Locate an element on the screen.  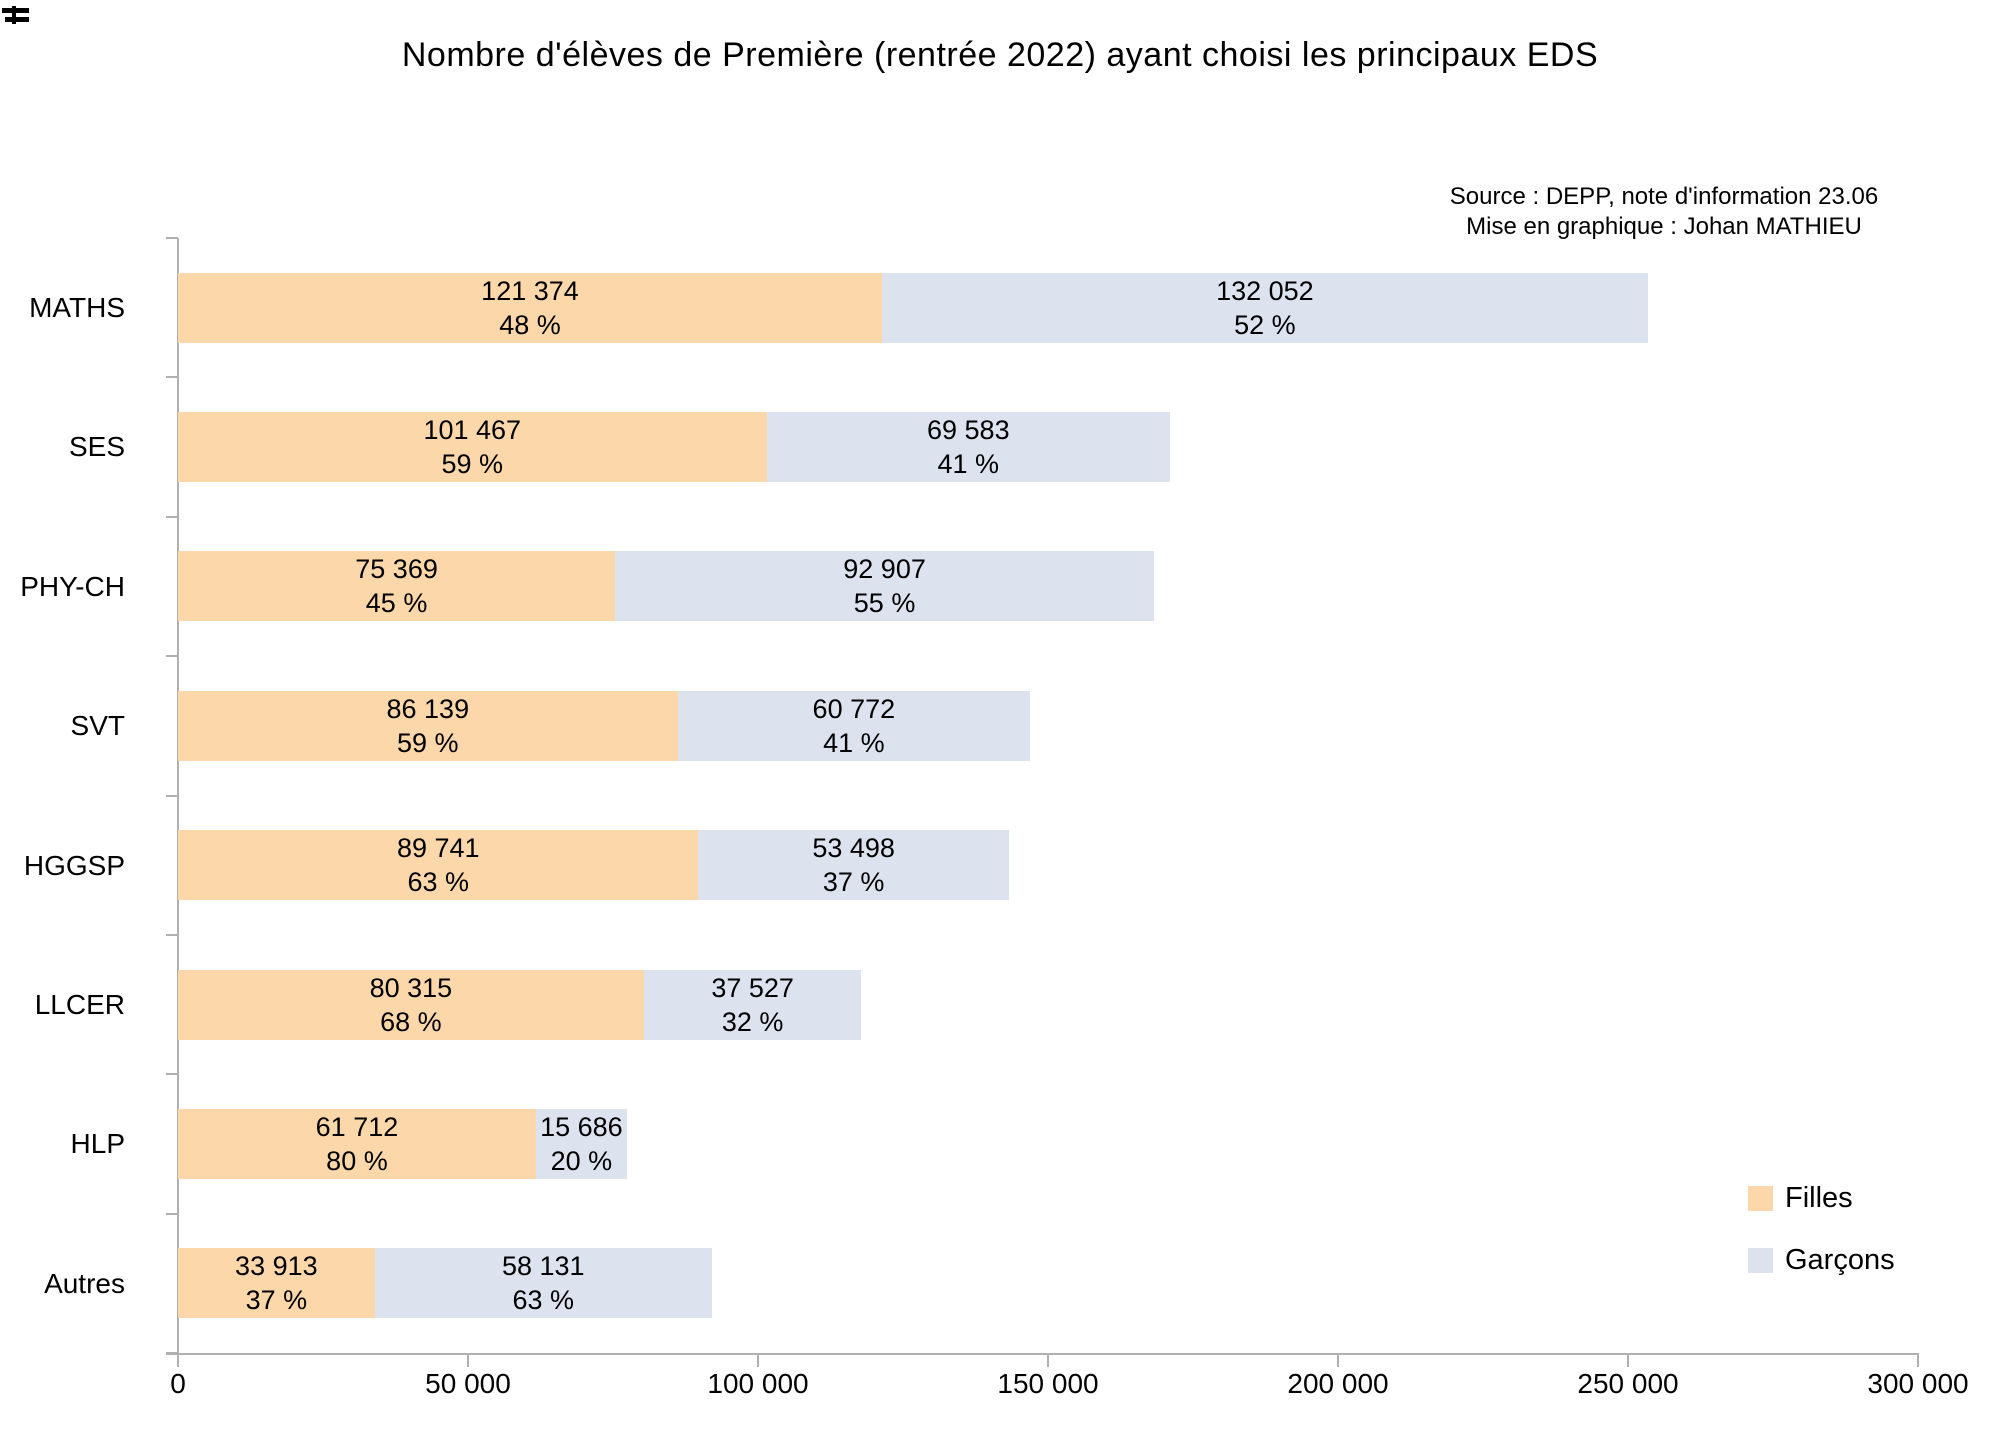
bar-percent-garcons-autres: 63 % is located at coordinates (543, 1300).